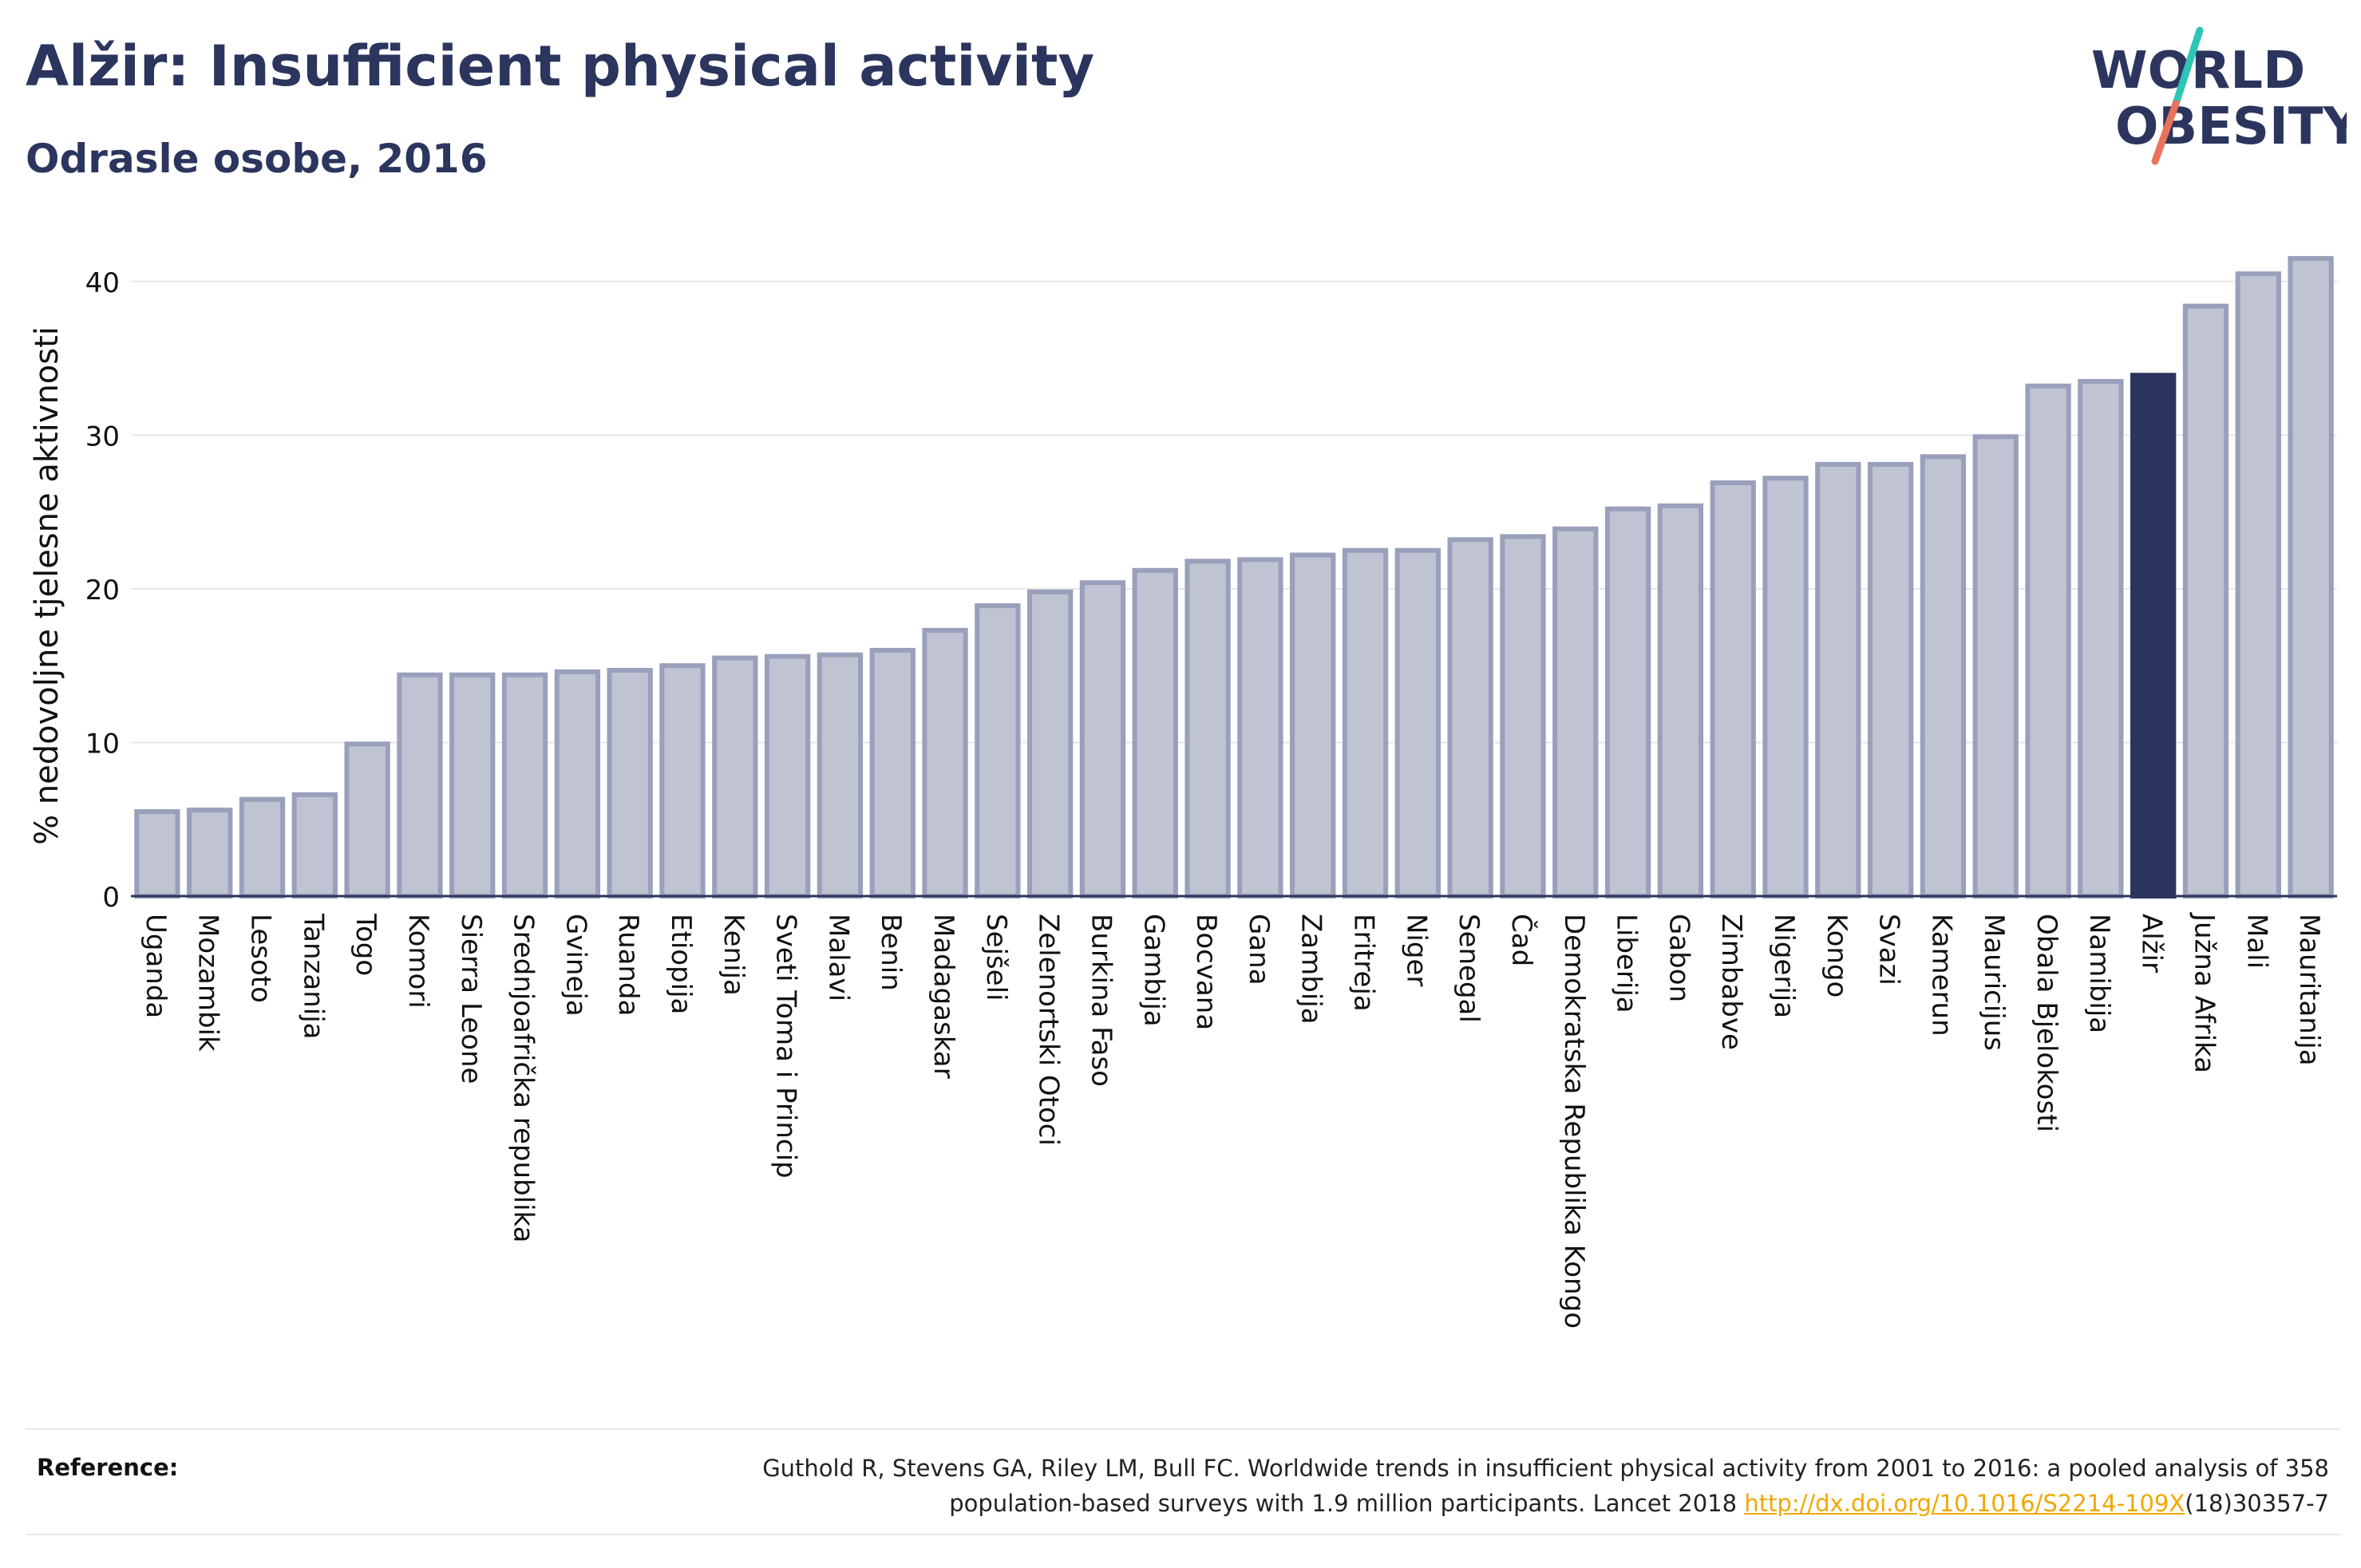  What do you see at coordinates (2188, 67) in the screenshot?
I see `logo-slash-teal` at bounding box center [2188, 67].